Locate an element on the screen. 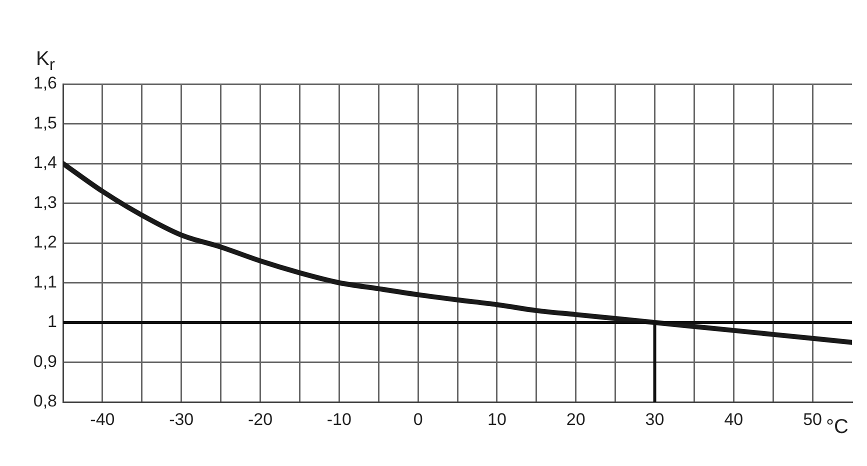 This screenshot has height=466, width=867. y-tick-label: 1 is located at coordinates (52, 322).